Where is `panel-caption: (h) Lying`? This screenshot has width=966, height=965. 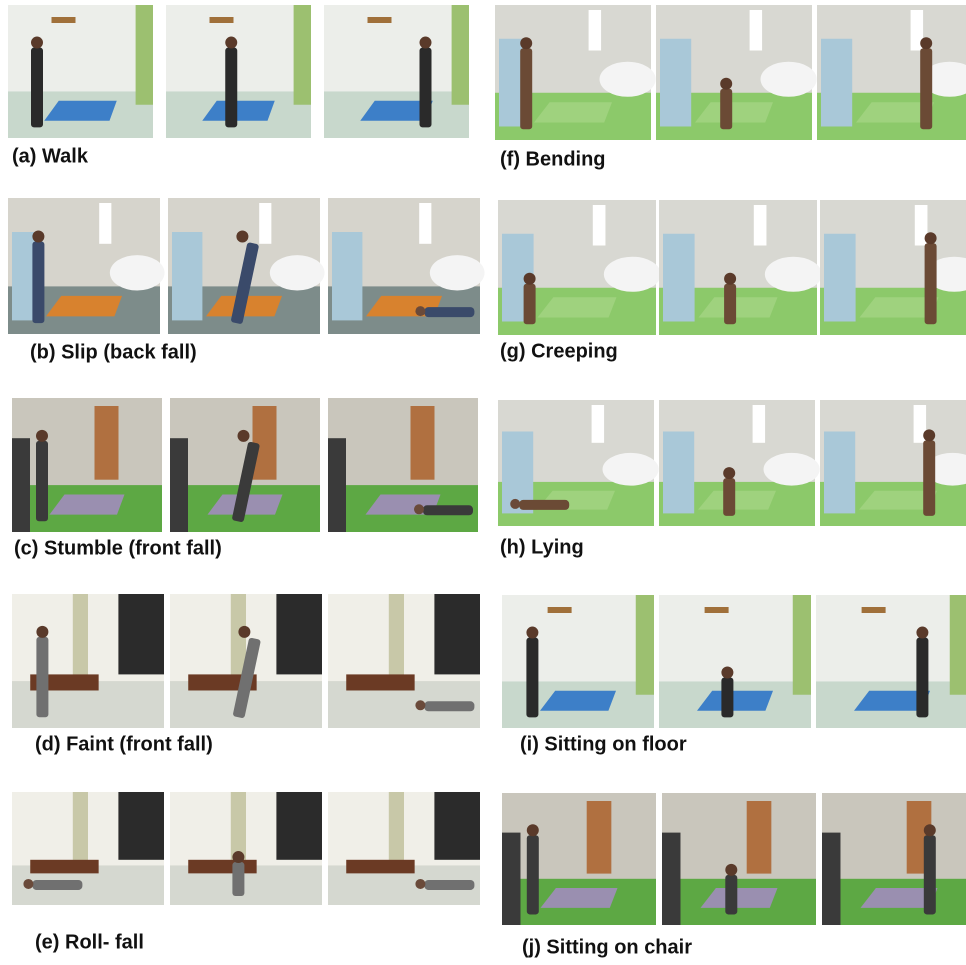
panel-caption: (h) Lying is located at coordinates (542, 547).